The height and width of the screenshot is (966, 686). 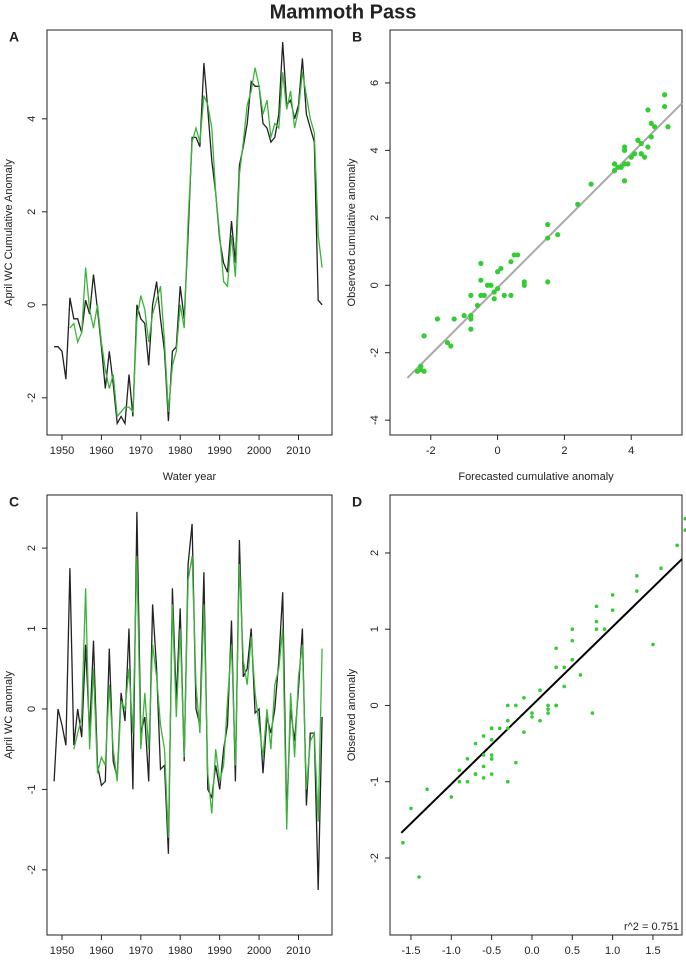 I want to click on x-tick-label: 0, so click(x=498, y=451).